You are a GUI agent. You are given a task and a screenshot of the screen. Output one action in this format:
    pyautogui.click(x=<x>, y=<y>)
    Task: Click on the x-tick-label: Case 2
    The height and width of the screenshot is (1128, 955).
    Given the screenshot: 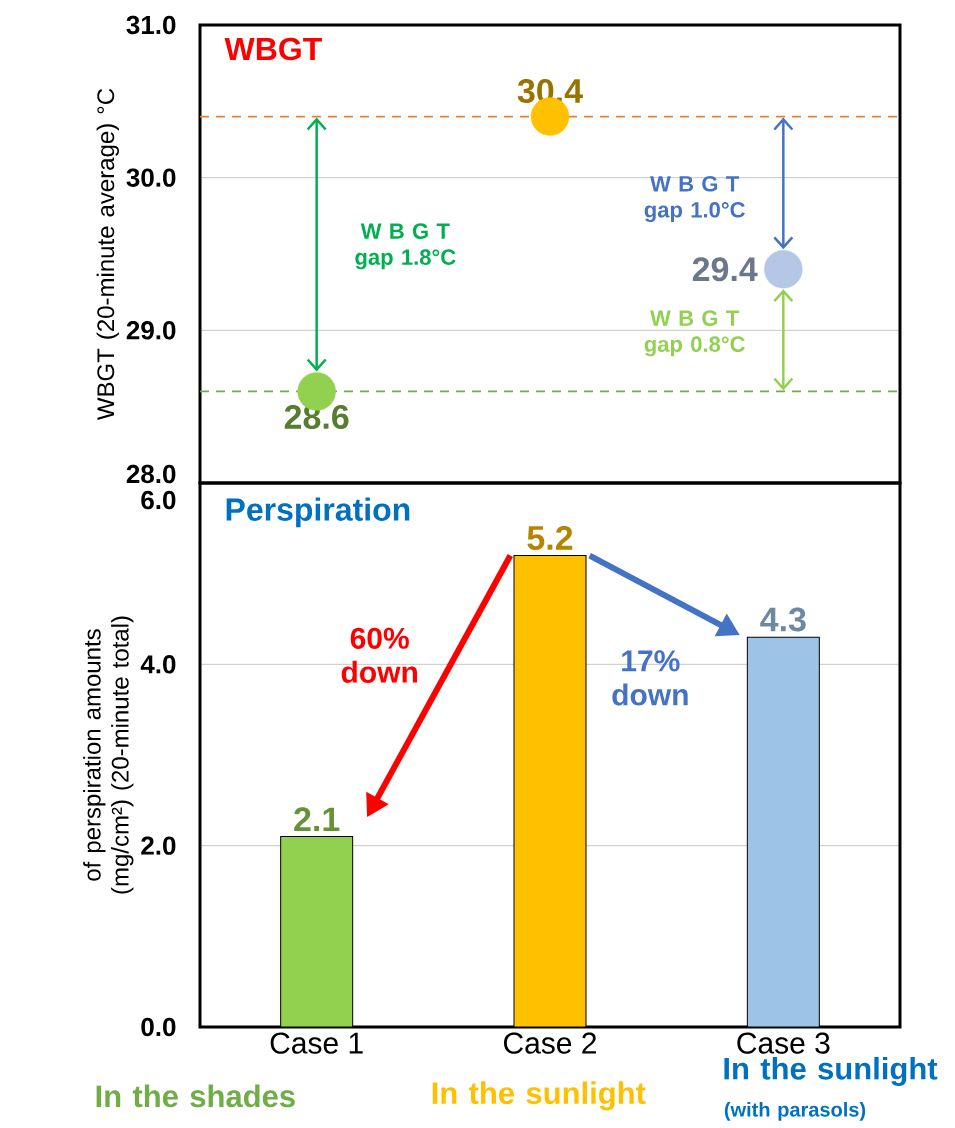 What is the action you would take?
    pyautogui.click(x=549, y=1043)
    